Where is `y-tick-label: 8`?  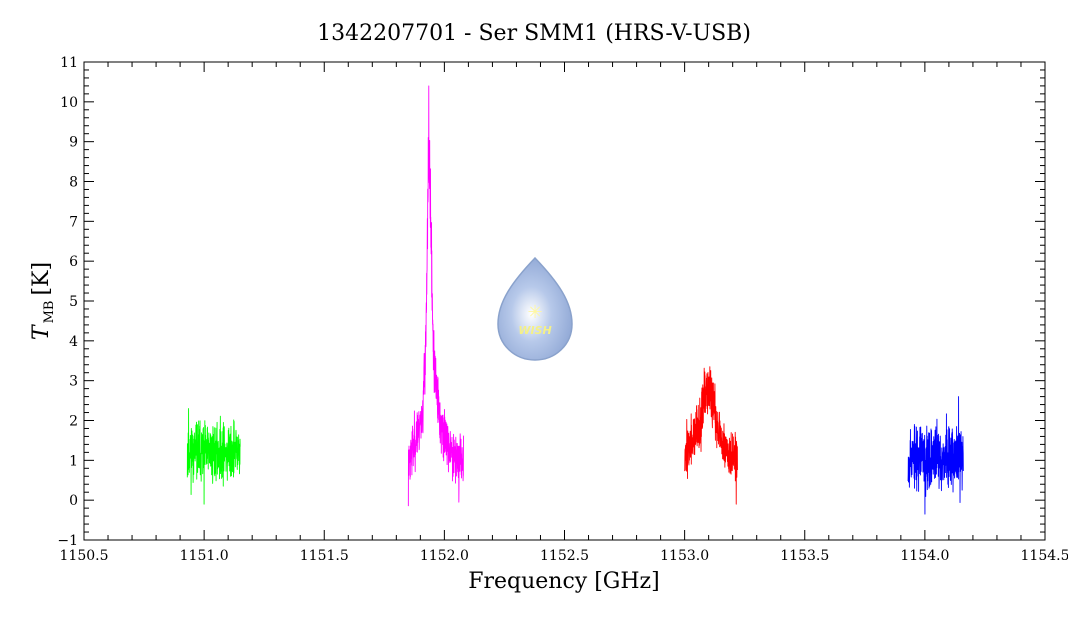 y-tick-label: 8 is located at coordinates (73, 183).